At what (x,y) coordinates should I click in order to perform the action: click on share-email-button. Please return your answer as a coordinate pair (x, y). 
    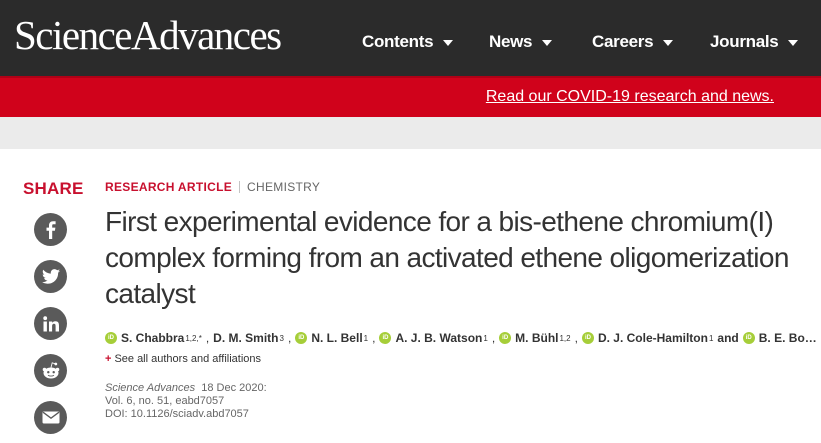
    Looking at the image, I should click on (50, 417).